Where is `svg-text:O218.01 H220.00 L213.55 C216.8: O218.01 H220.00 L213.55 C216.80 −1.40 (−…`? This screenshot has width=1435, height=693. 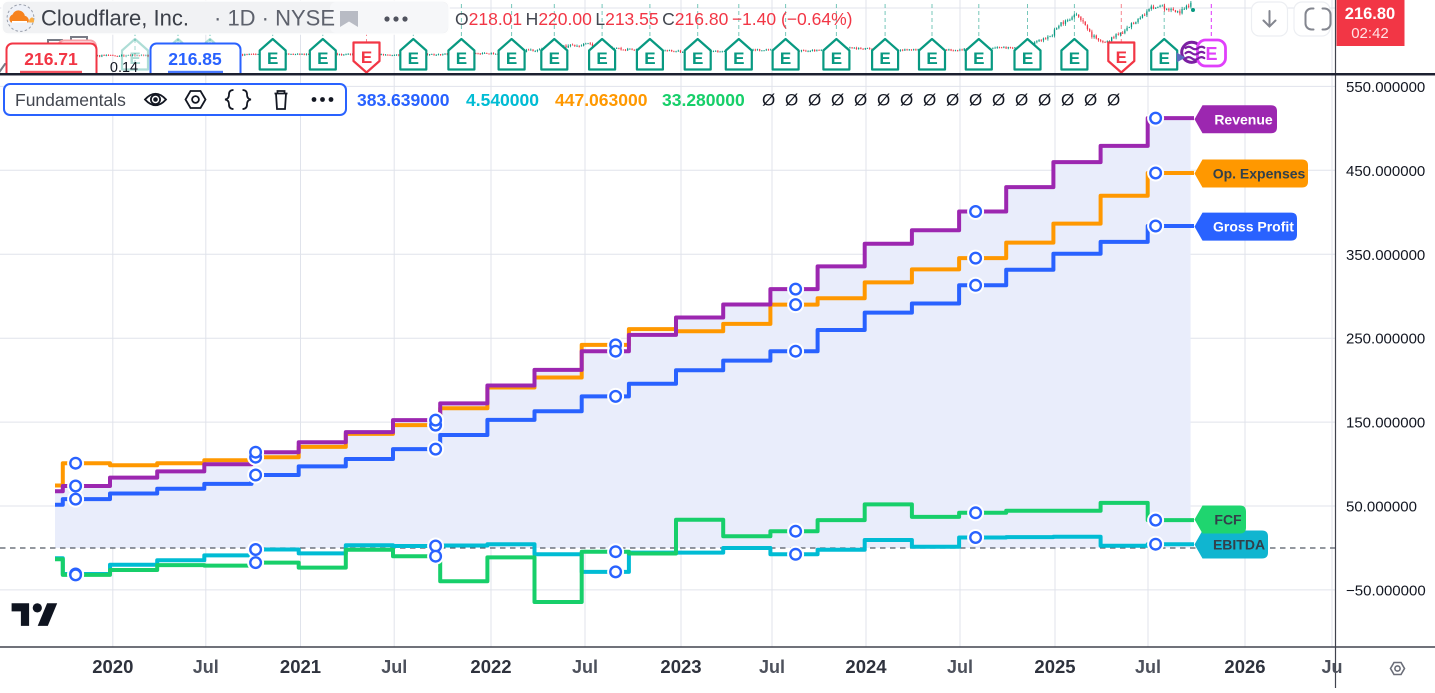 svg-text:O218.01 H220.00 L213.55 C216.8: O218.01 H220.00 L213.55 C216.80 −1.40 (−… is located at coordinates (653, 19).